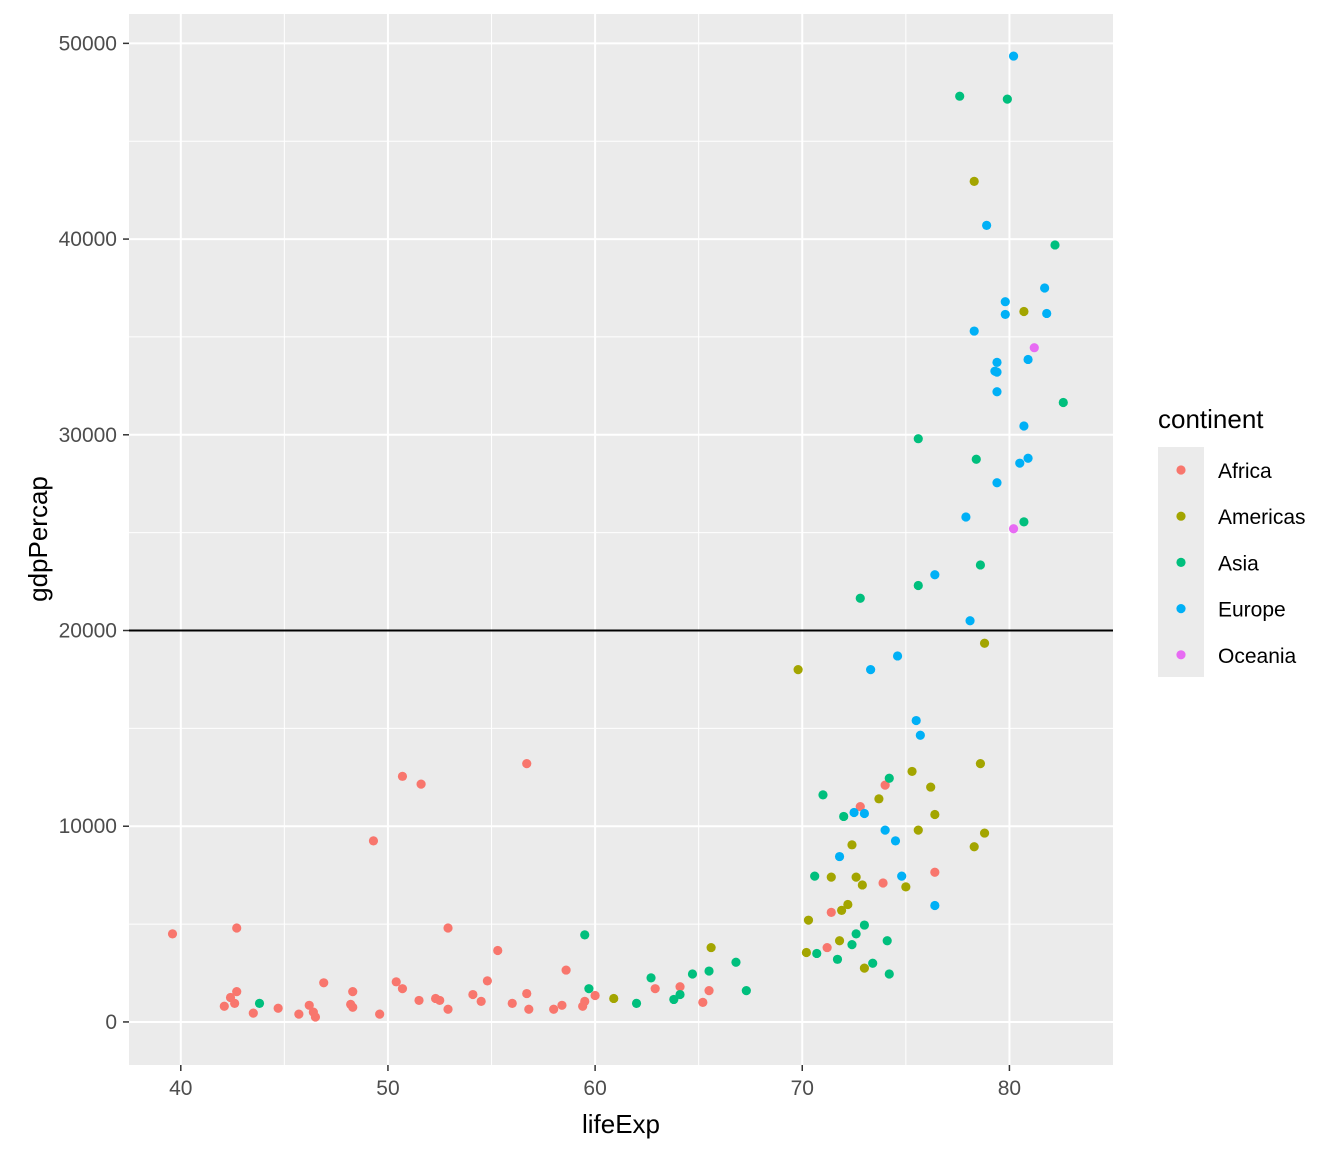  I want to click on y-tick-label: 20000, so click(88, 631).